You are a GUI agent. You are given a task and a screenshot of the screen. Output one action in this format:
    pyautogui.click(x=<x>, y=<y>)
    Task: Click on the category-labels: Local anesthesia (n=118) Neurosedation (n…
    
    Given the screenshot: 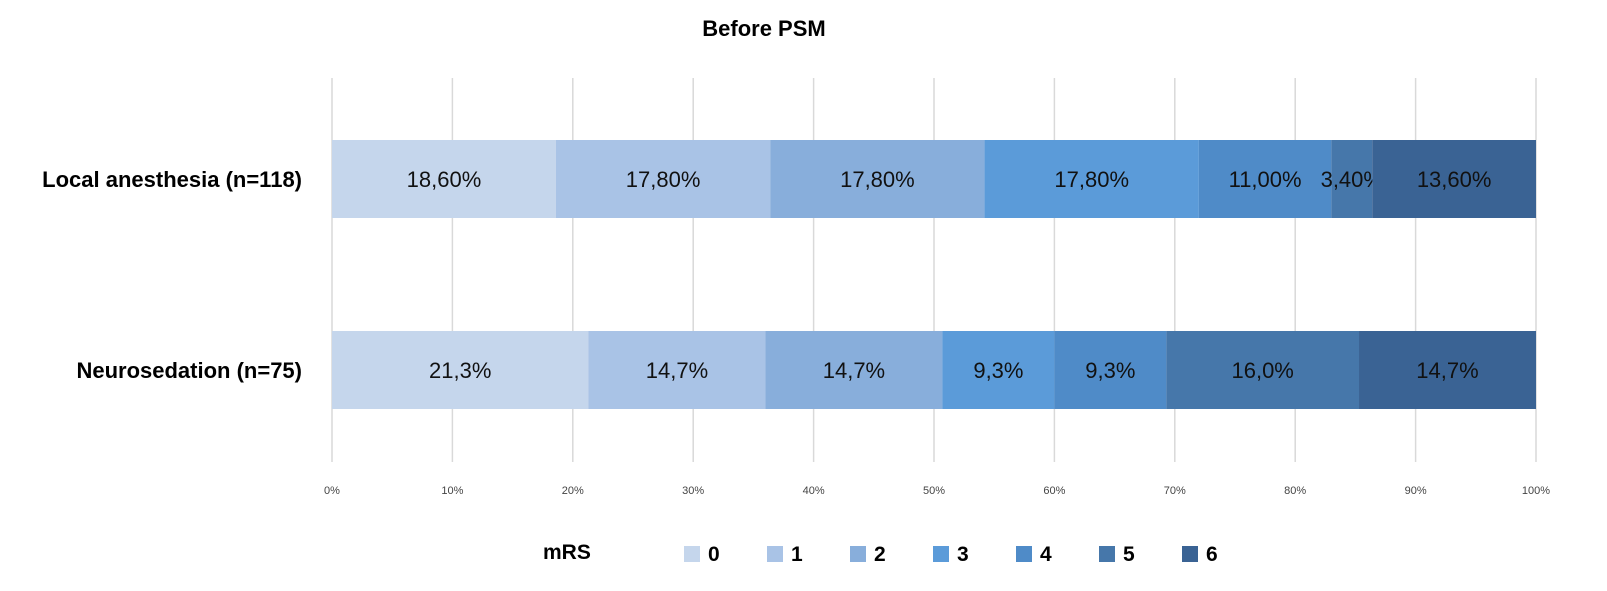 What is the action you would take?
    pyautogui.click(x=172, y=275)
    